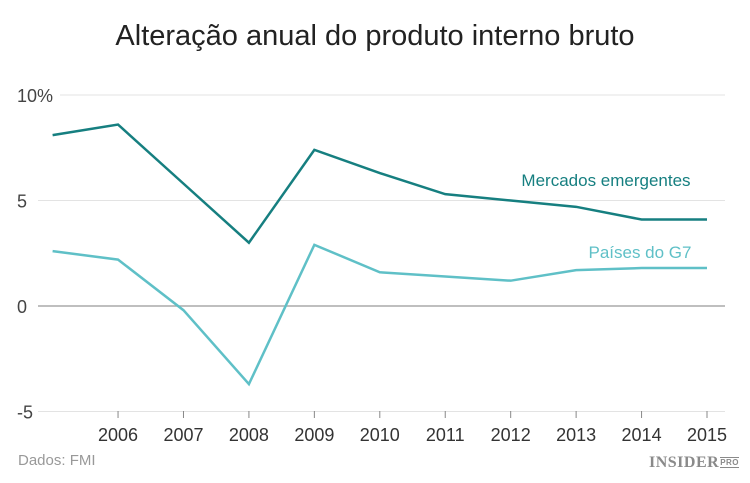 This screenshot has width=750, height=483. Describe the element at coordinates (183, 435) in the screenshot. I see `x-tick-label: 2007` at that location.